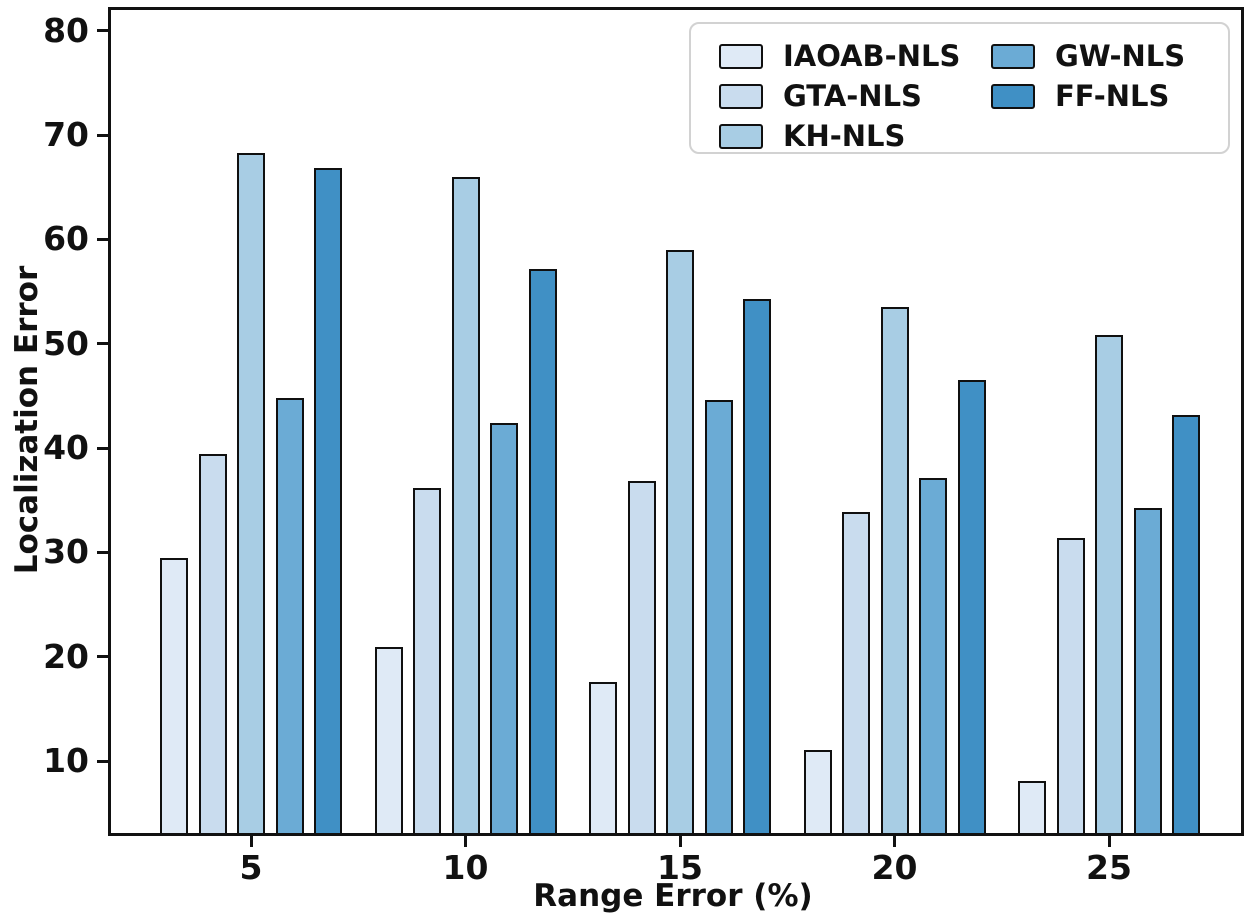 This screenshot has width=1250, height=922. What do you see at coordinates (1013, 96) in the screenshot?
I see `legend-swatch-ff-nls` at bounding box center [1013, 96].